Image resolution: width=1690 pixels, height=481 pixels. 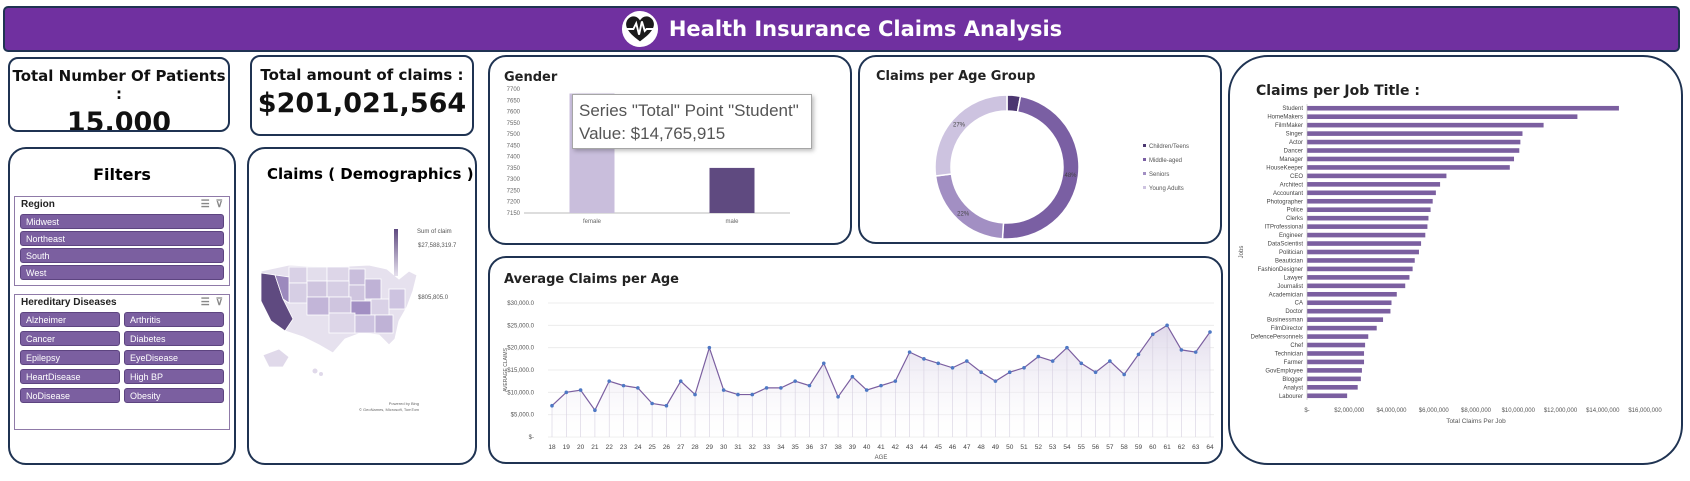 I want to click on region-item-midwest: Midwest, so click(x=122, y=221).